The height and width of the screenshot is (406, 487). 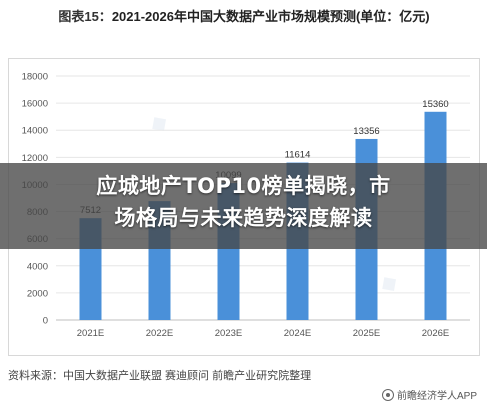 I want to click on x-tick-label: 2025E, so click(x=366, y=333).